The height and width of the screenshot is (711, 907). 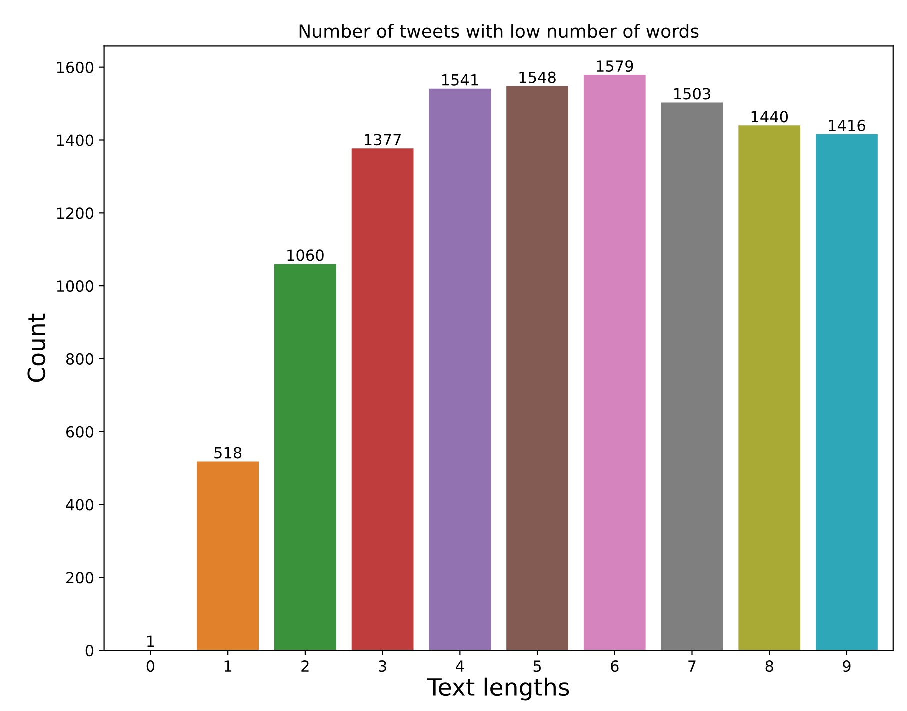 What do you see at coordinates (692, 94) in the screenshot?
I see `data-label: 1503` at bounding box center [692, 94].